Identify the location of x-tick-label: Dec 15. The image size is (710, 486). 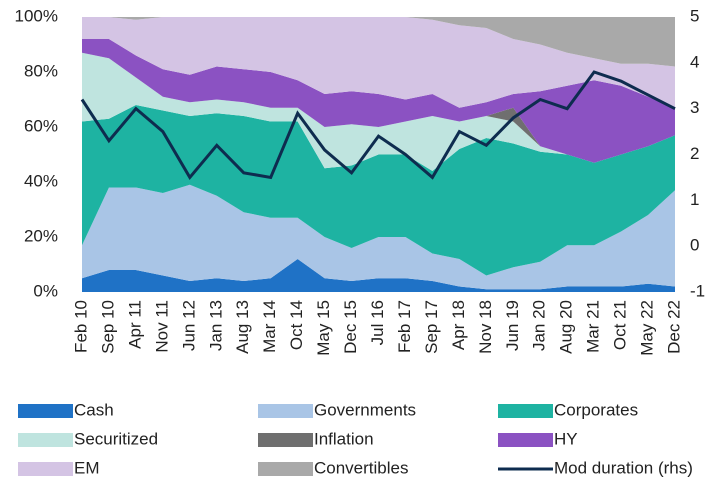
(350, 327).